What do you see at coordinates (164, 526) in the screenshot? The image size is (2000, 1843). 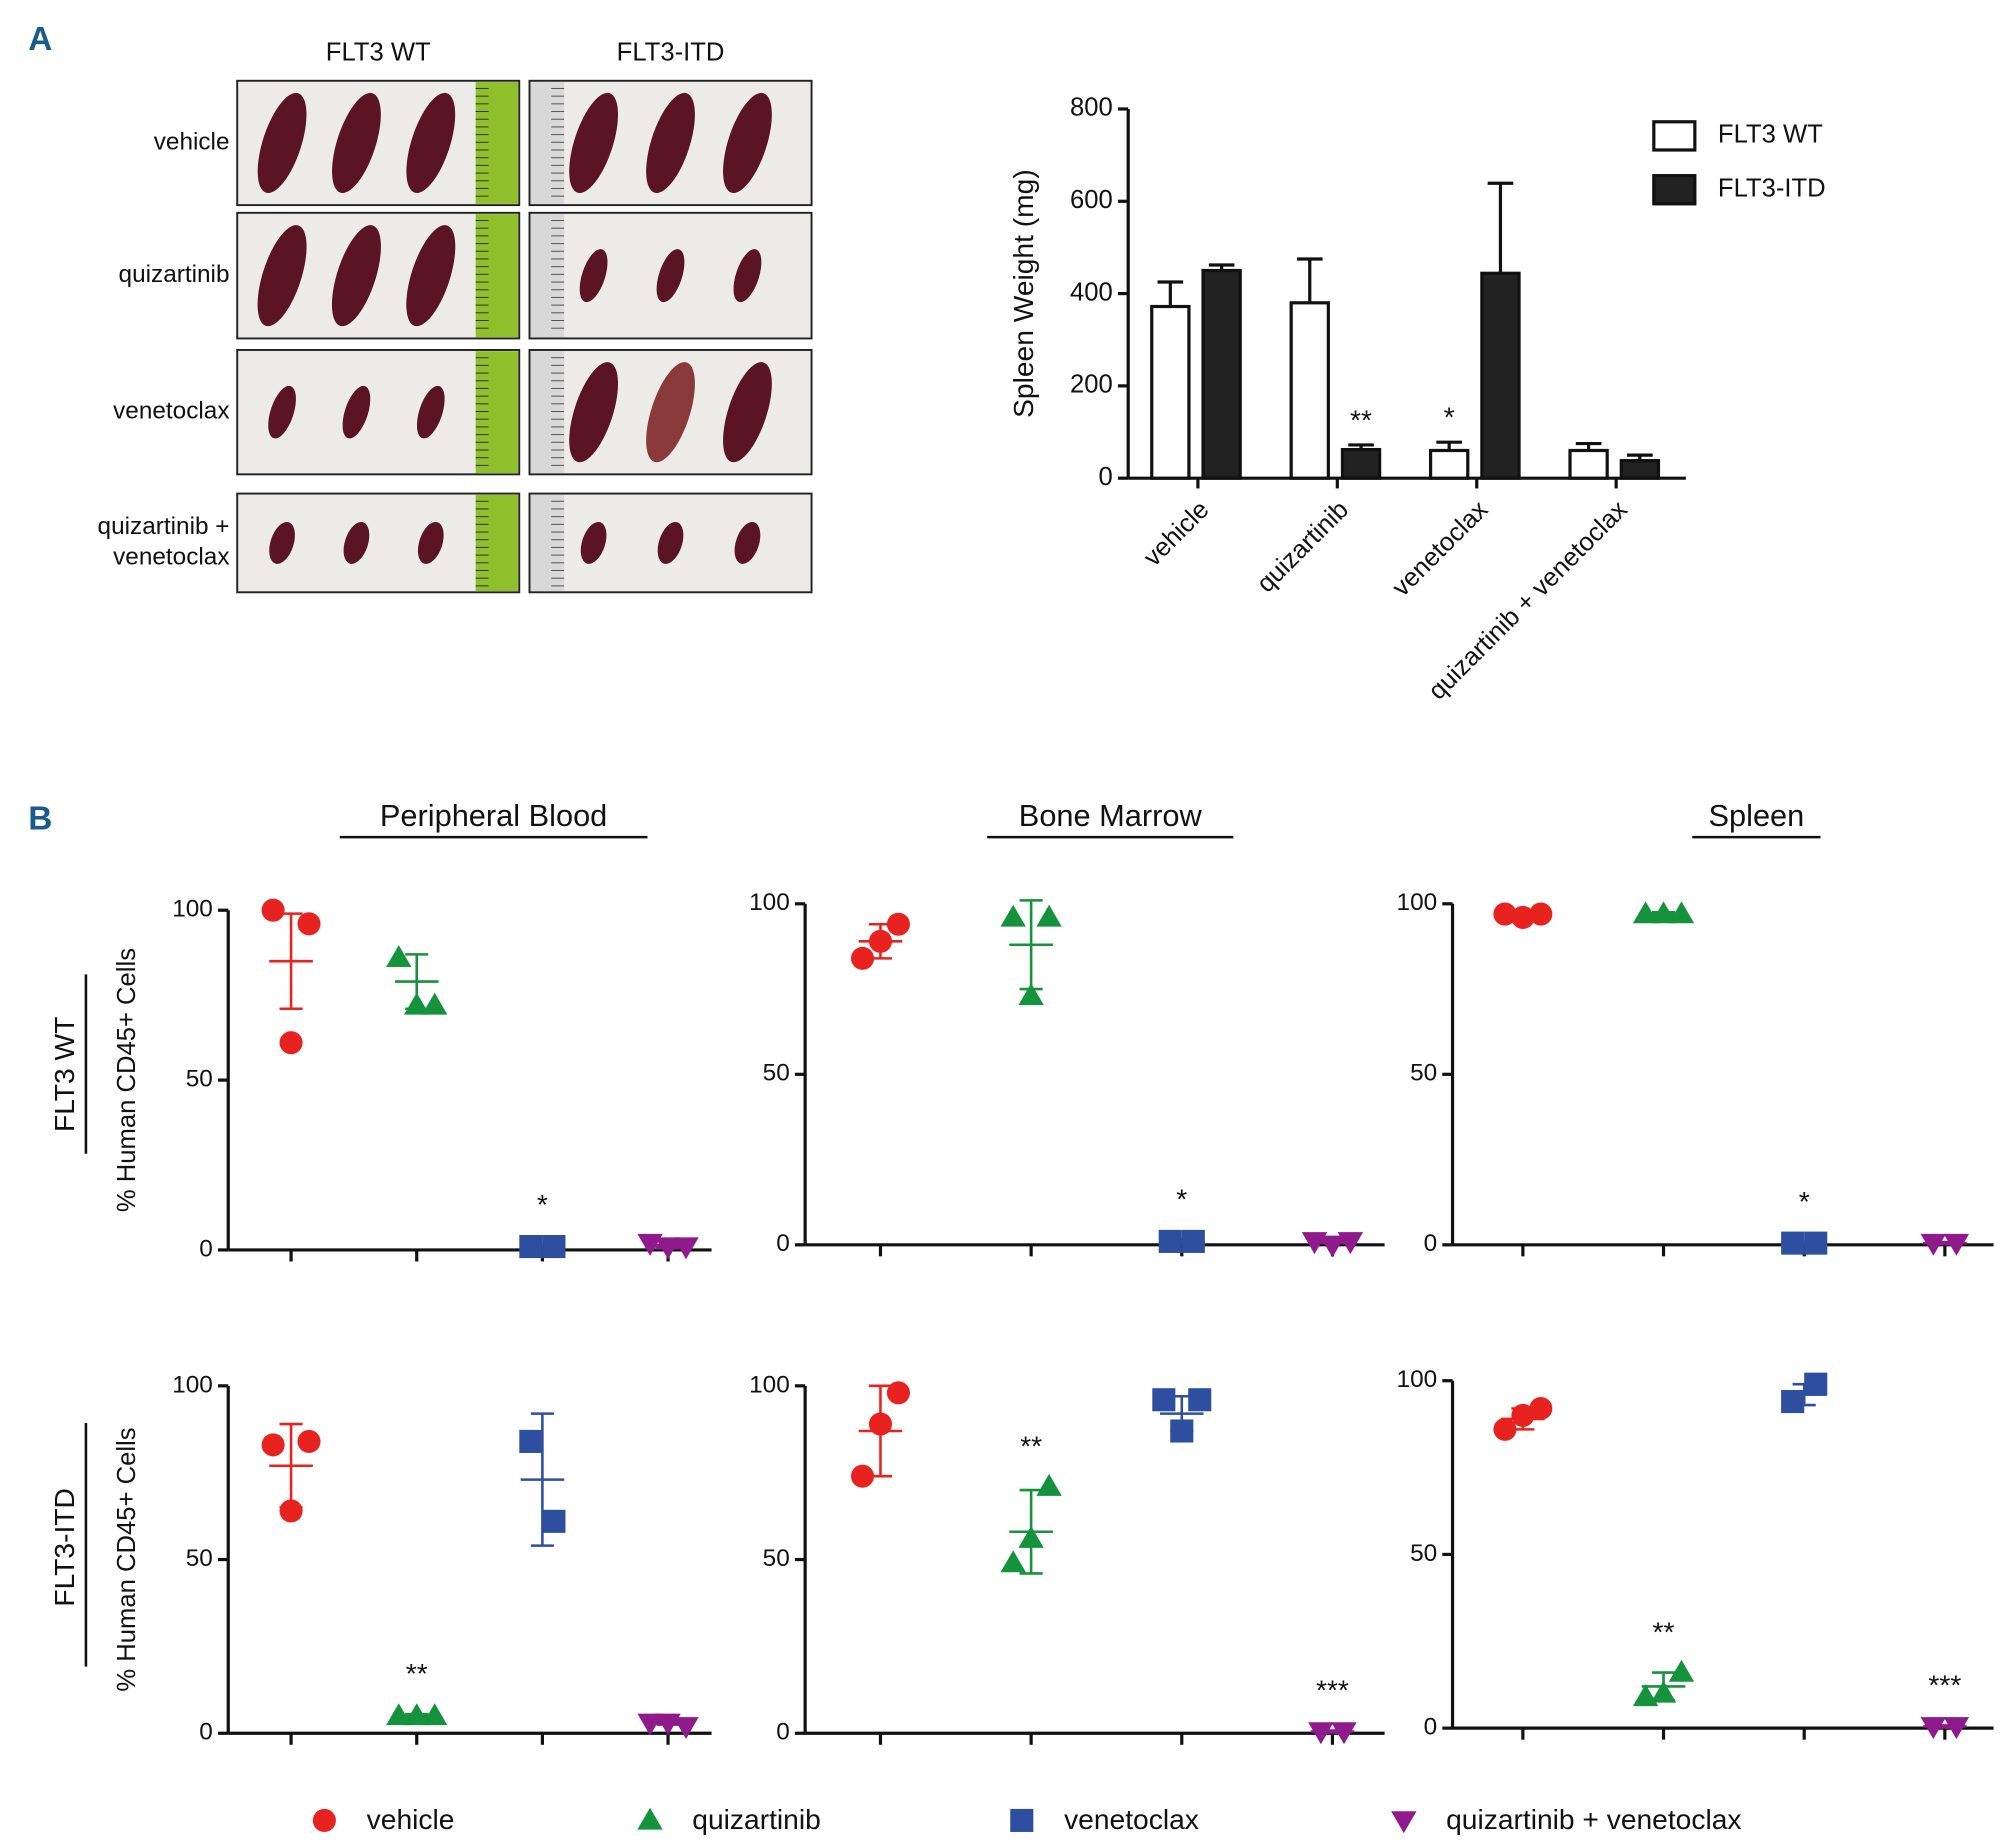 I see `photo-row-label: quizartinib +` at bounding box center [164, 526].